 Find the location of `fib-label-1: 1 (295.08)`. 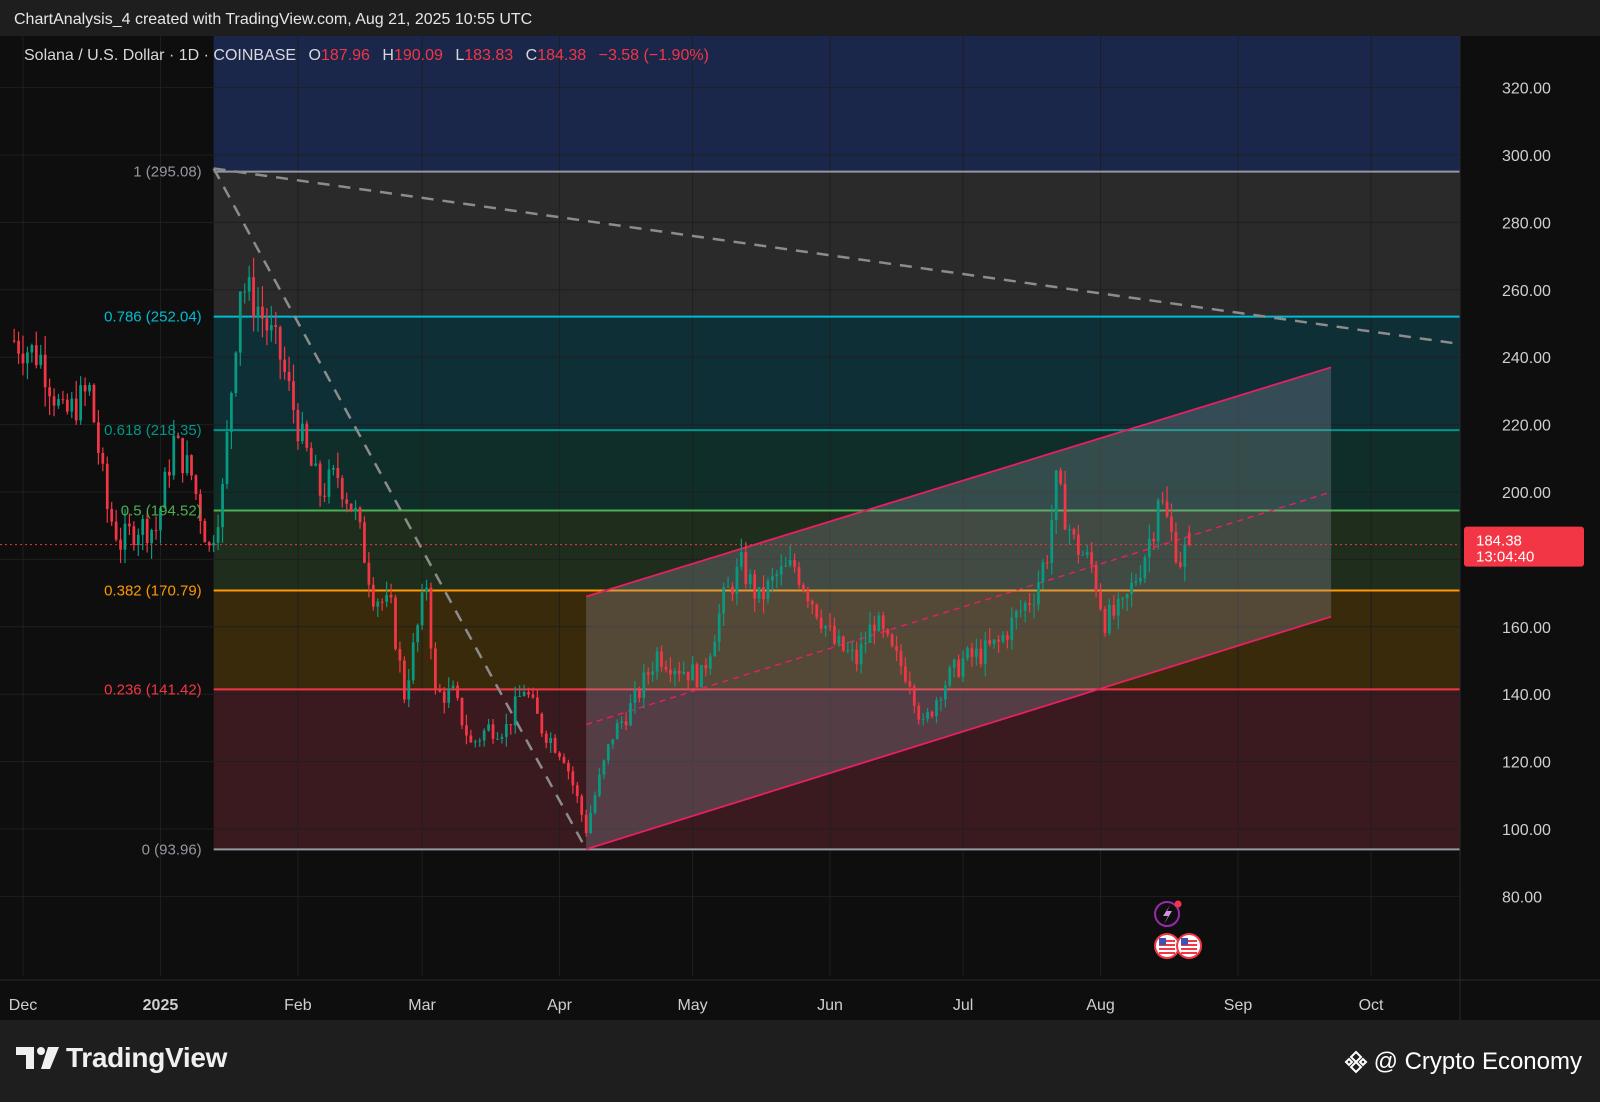

fib-label-1: 1 (295.08) is located at coordinates (167, 172).